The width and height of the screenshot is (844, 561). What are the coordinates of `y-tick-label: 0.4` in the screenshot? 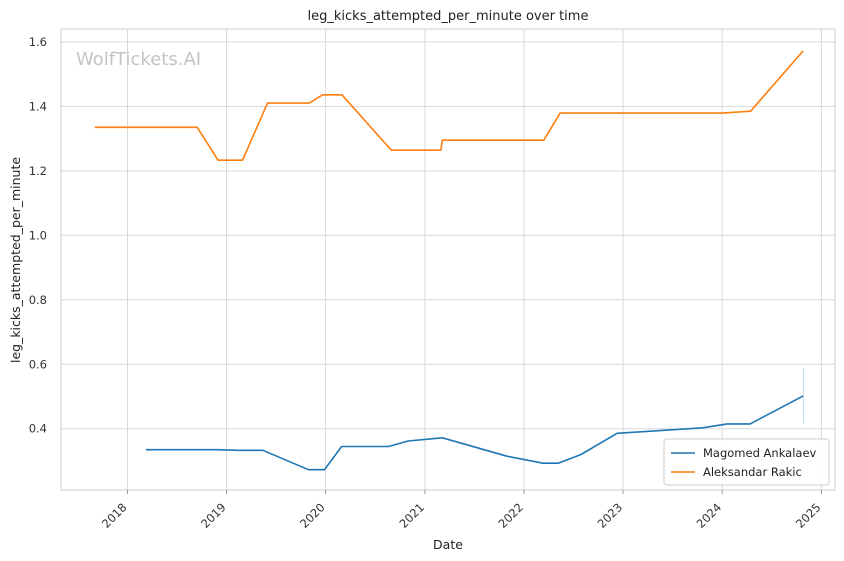 It's located at (38, 429).